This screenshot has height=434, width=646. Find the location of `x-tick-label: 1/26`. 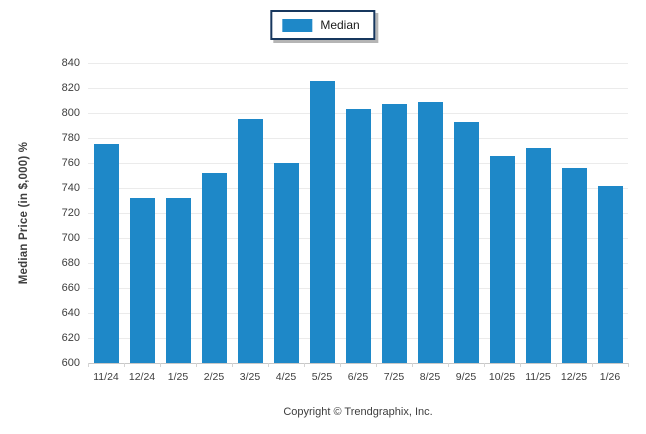

x-tick-label: 1/26 is located at coordinates (610, 377).